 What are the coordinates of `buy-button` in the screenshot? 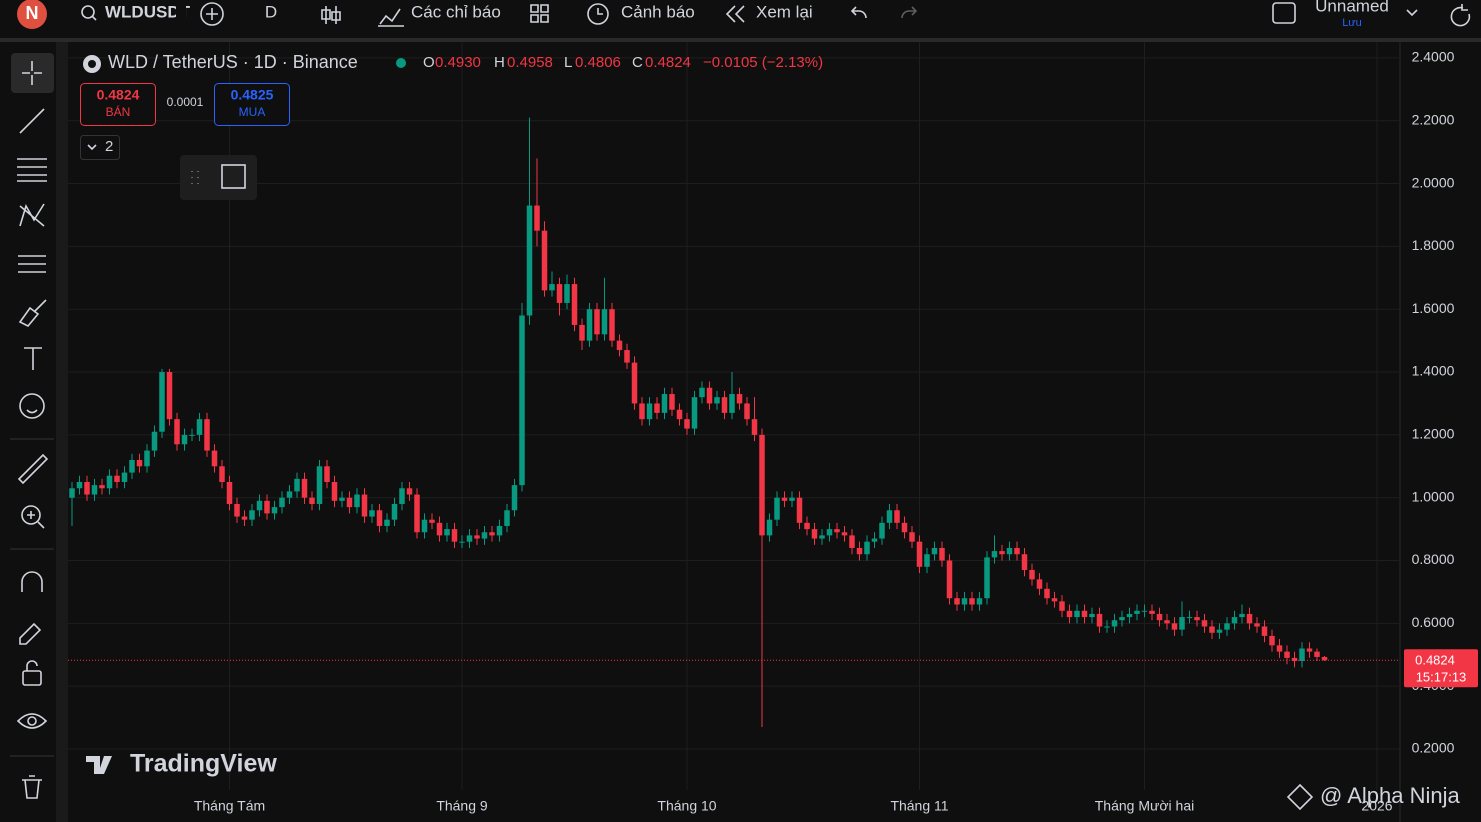 It's located at (252, 104).